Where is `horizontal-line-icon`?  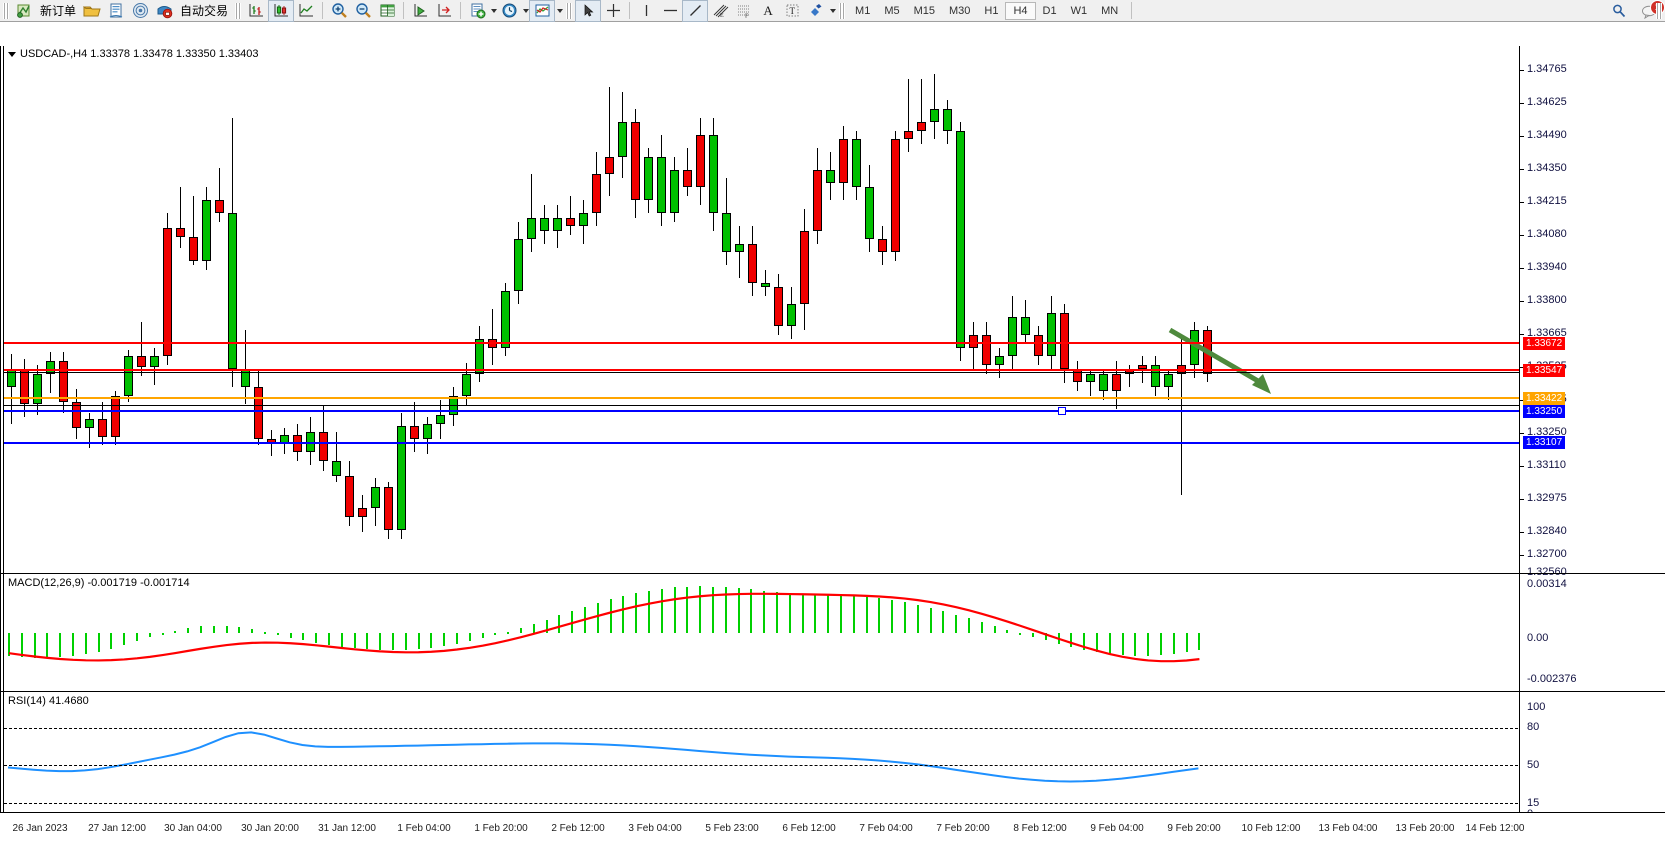
horizontal-line-icon is located at coordinates (670, 11).